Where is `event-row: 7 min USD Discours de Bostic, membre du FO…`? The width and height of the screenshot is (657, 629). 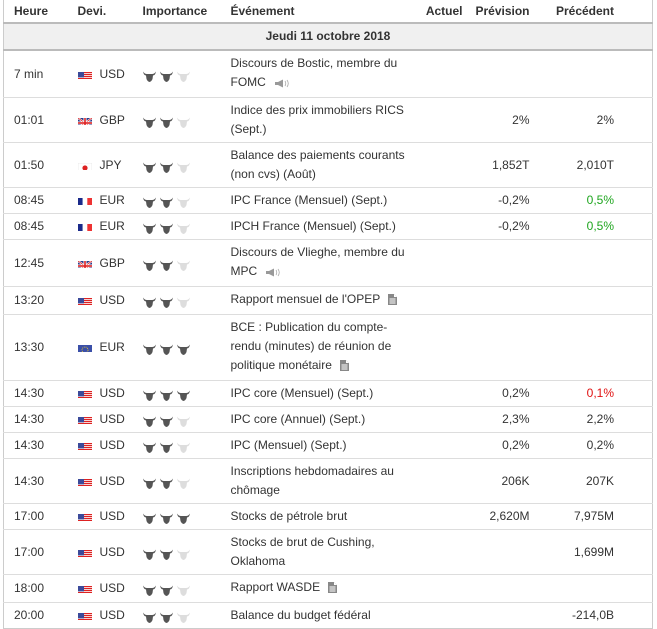
event-row: 7 min USD Discours de Bostic, membre du FO… is located at coordinates (328, 73).